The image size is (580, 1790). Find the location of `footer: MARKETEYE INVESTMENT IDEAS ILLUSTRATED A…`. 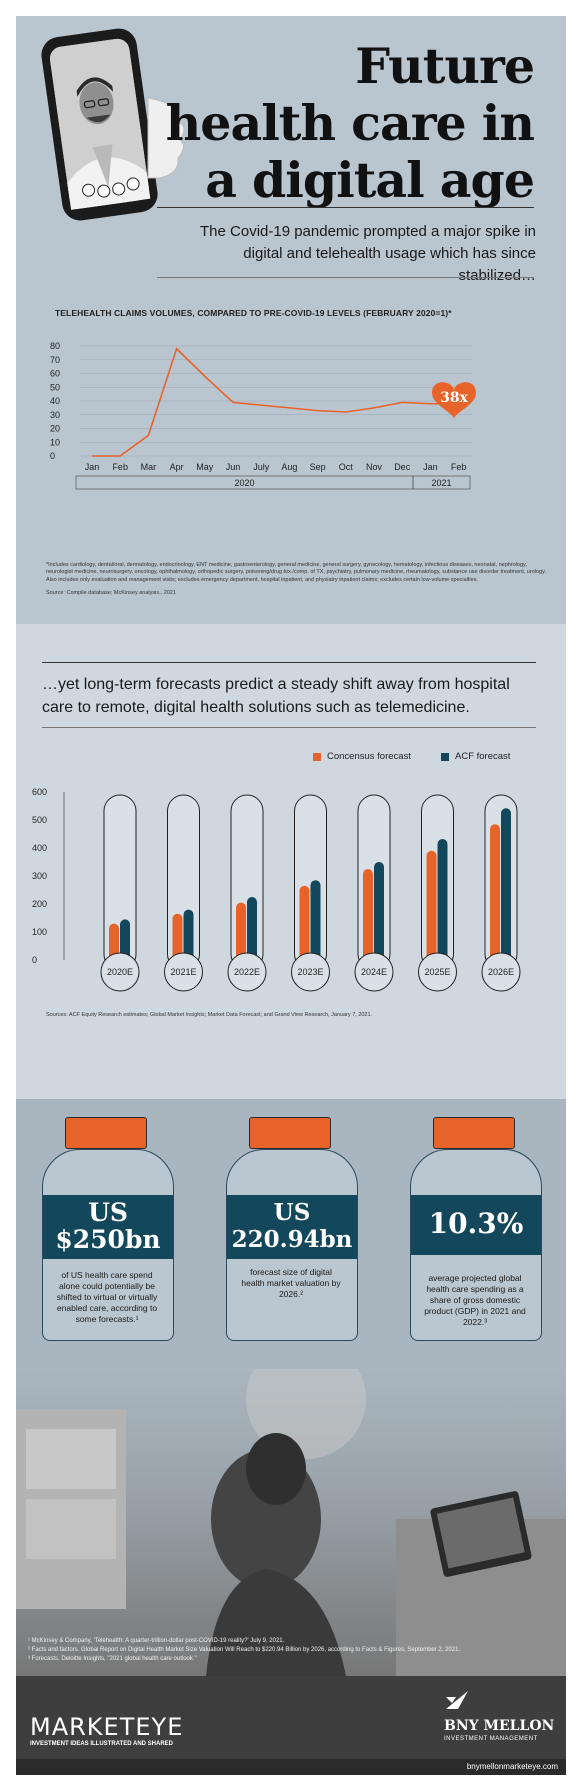

footer: MARKETEYE INVESTMENT IDEAS ILLUSTRATED A… is located at coordinates (291, 1725).